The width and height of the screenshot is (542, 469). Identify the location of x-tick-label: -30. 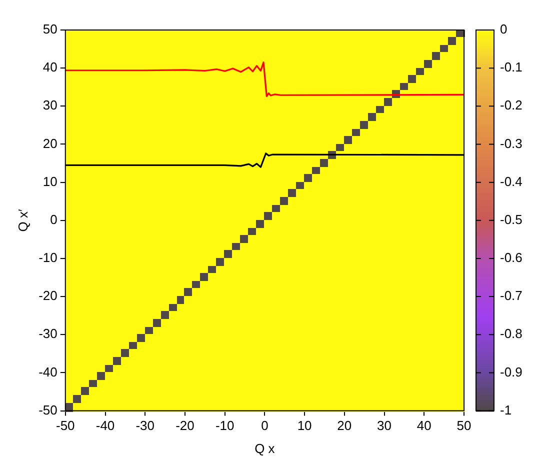
(145, 426).